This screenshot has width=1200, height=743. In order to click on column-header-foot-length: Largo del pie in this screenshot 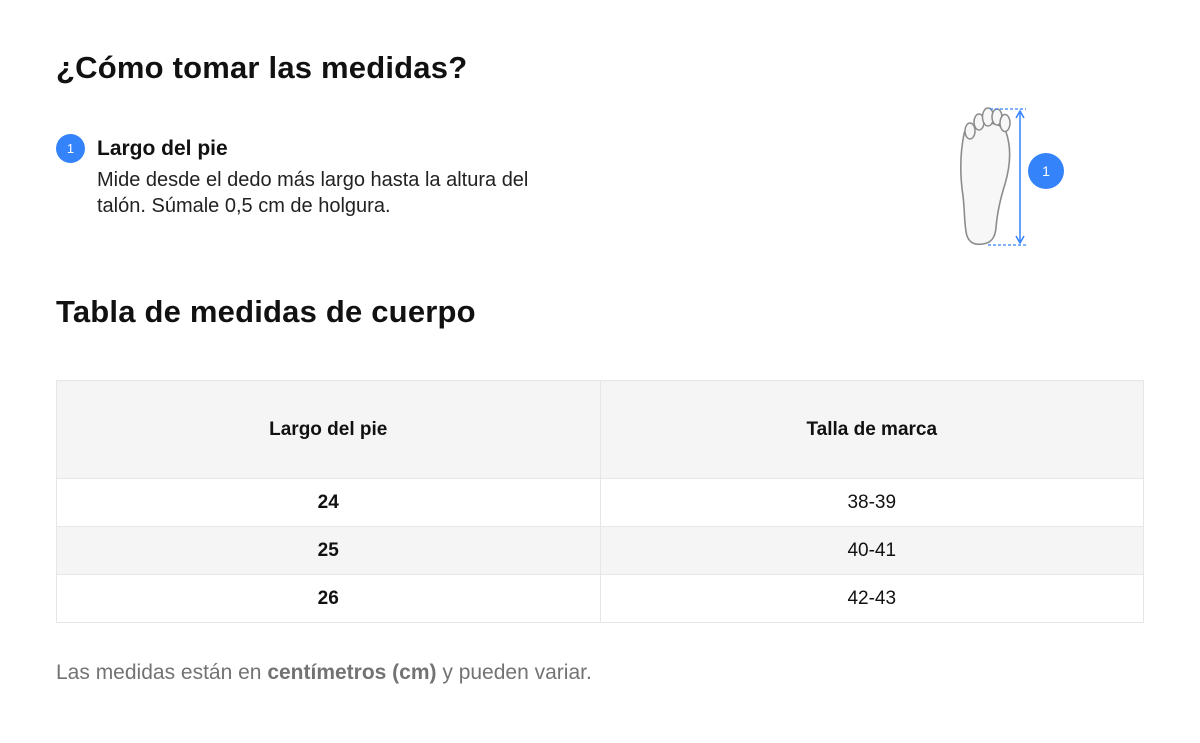, I will do `click(328, 429)`.